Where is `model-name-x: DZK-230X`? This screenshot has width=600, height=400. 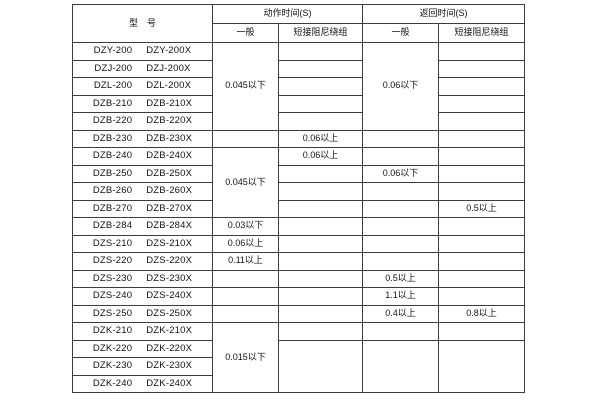 model-name-x: DZK-230X is located at coordinates (169, 366).